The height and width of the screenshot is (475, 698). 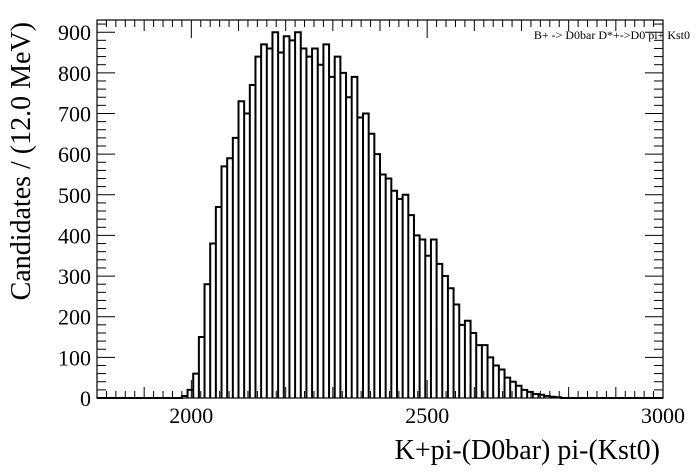 What do you see at coordinates (612, 35) in the screenshot?
I see `chart-title: B+ -> D0bar D*+->D0 pi+ Kst0` at bounding box center [612, 35].